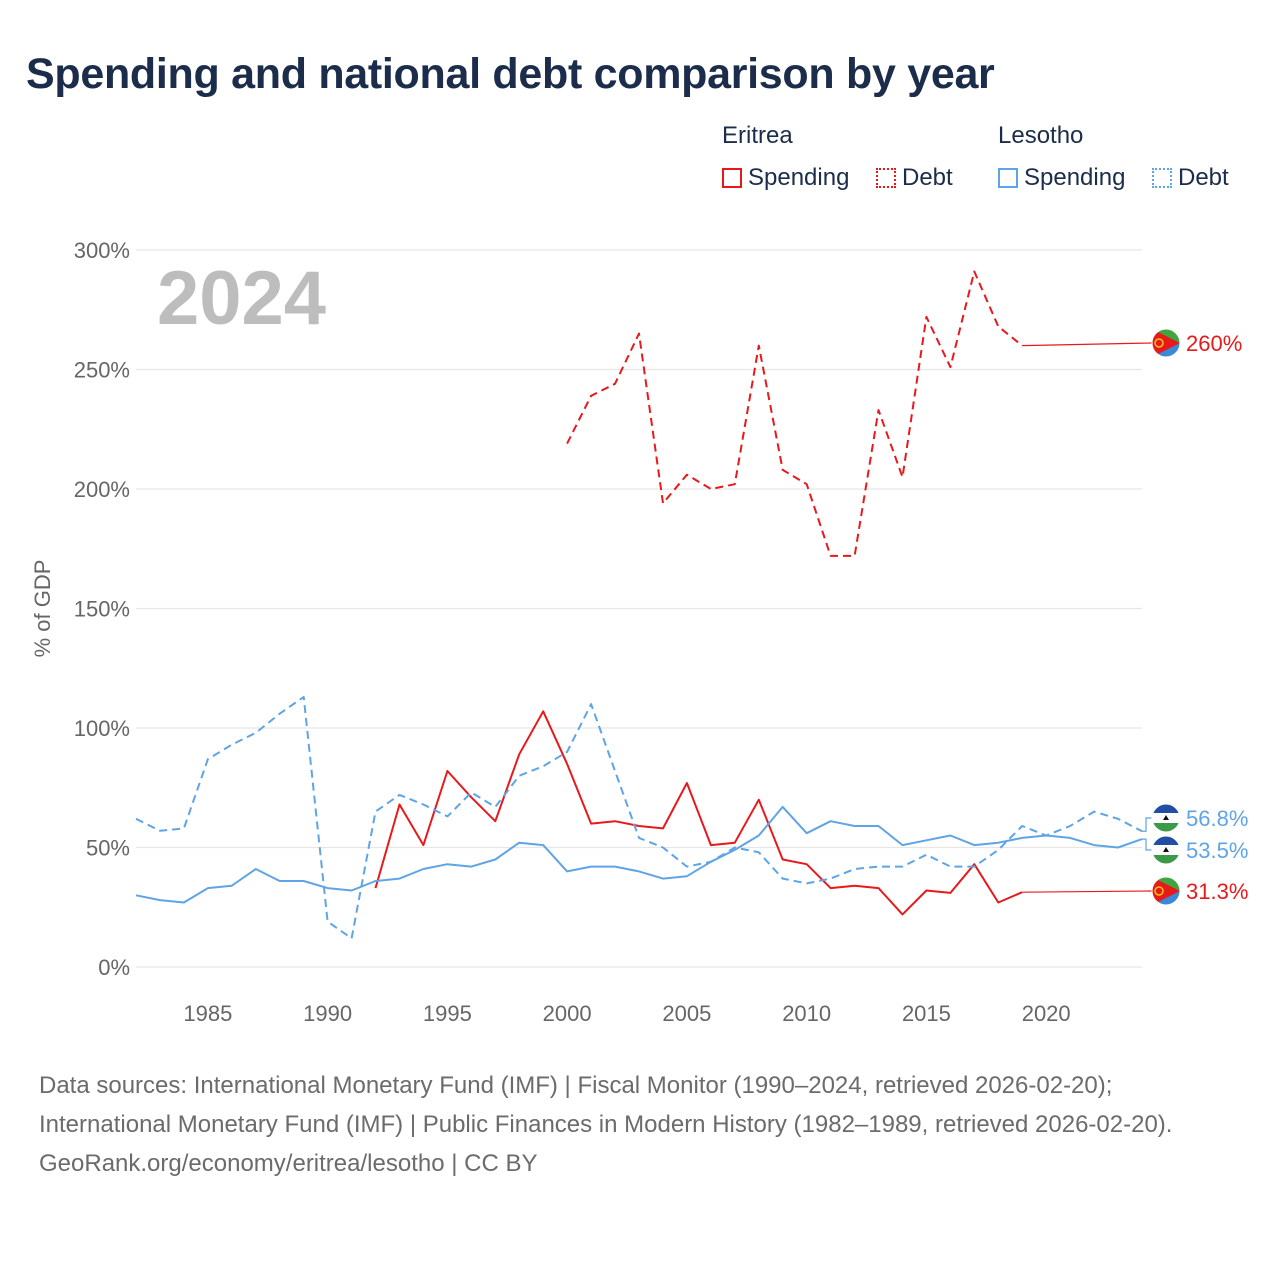  Describe the element at coordinates (1046, 1013) in the screenshot. I see `x-tick-label: 2020` at that location.